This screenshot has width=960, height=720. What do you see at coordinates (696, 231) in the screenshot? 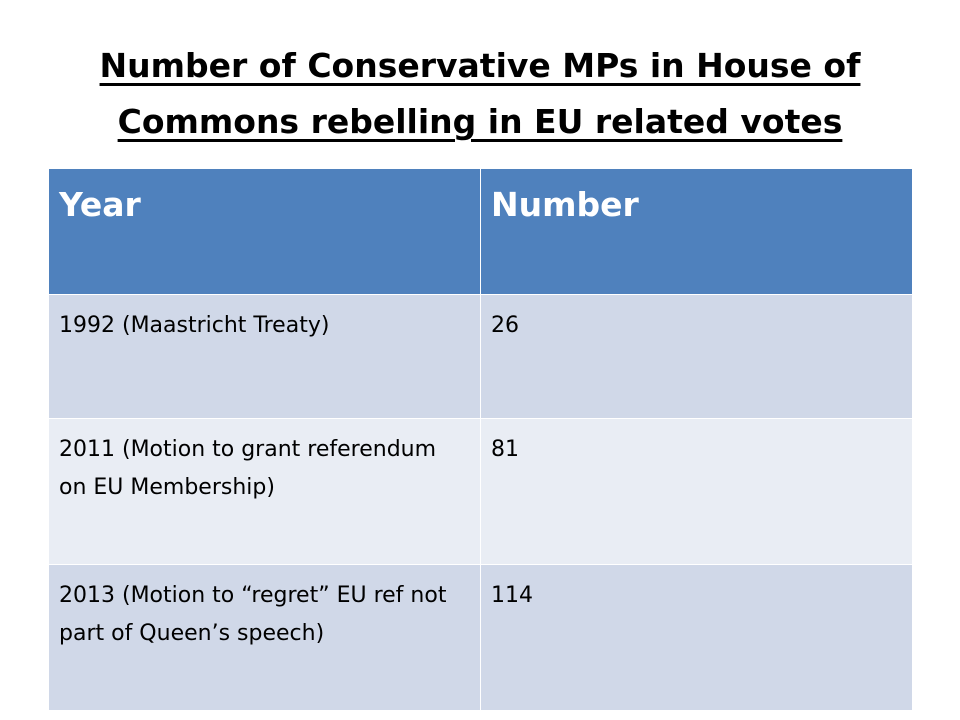
I see `header-number: Number` at bounding box center [696, 231].